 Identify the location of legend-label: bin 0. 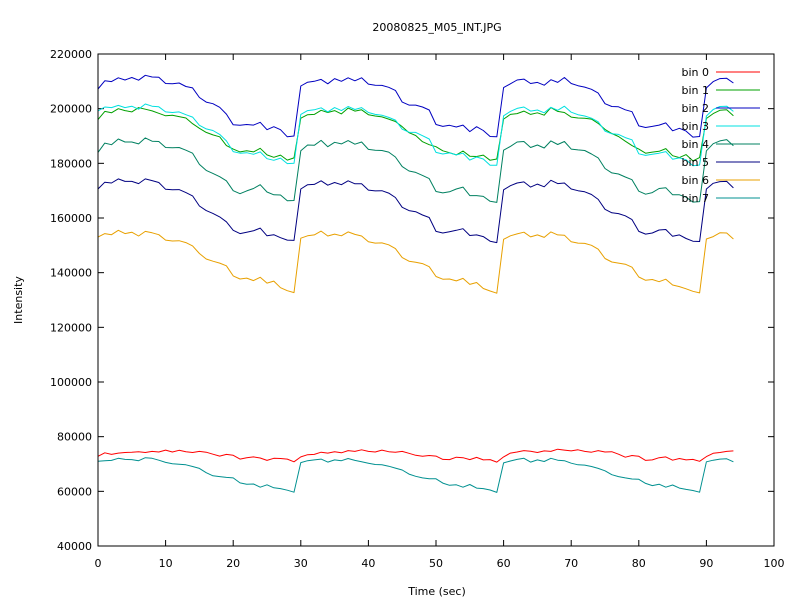
(695, 72).